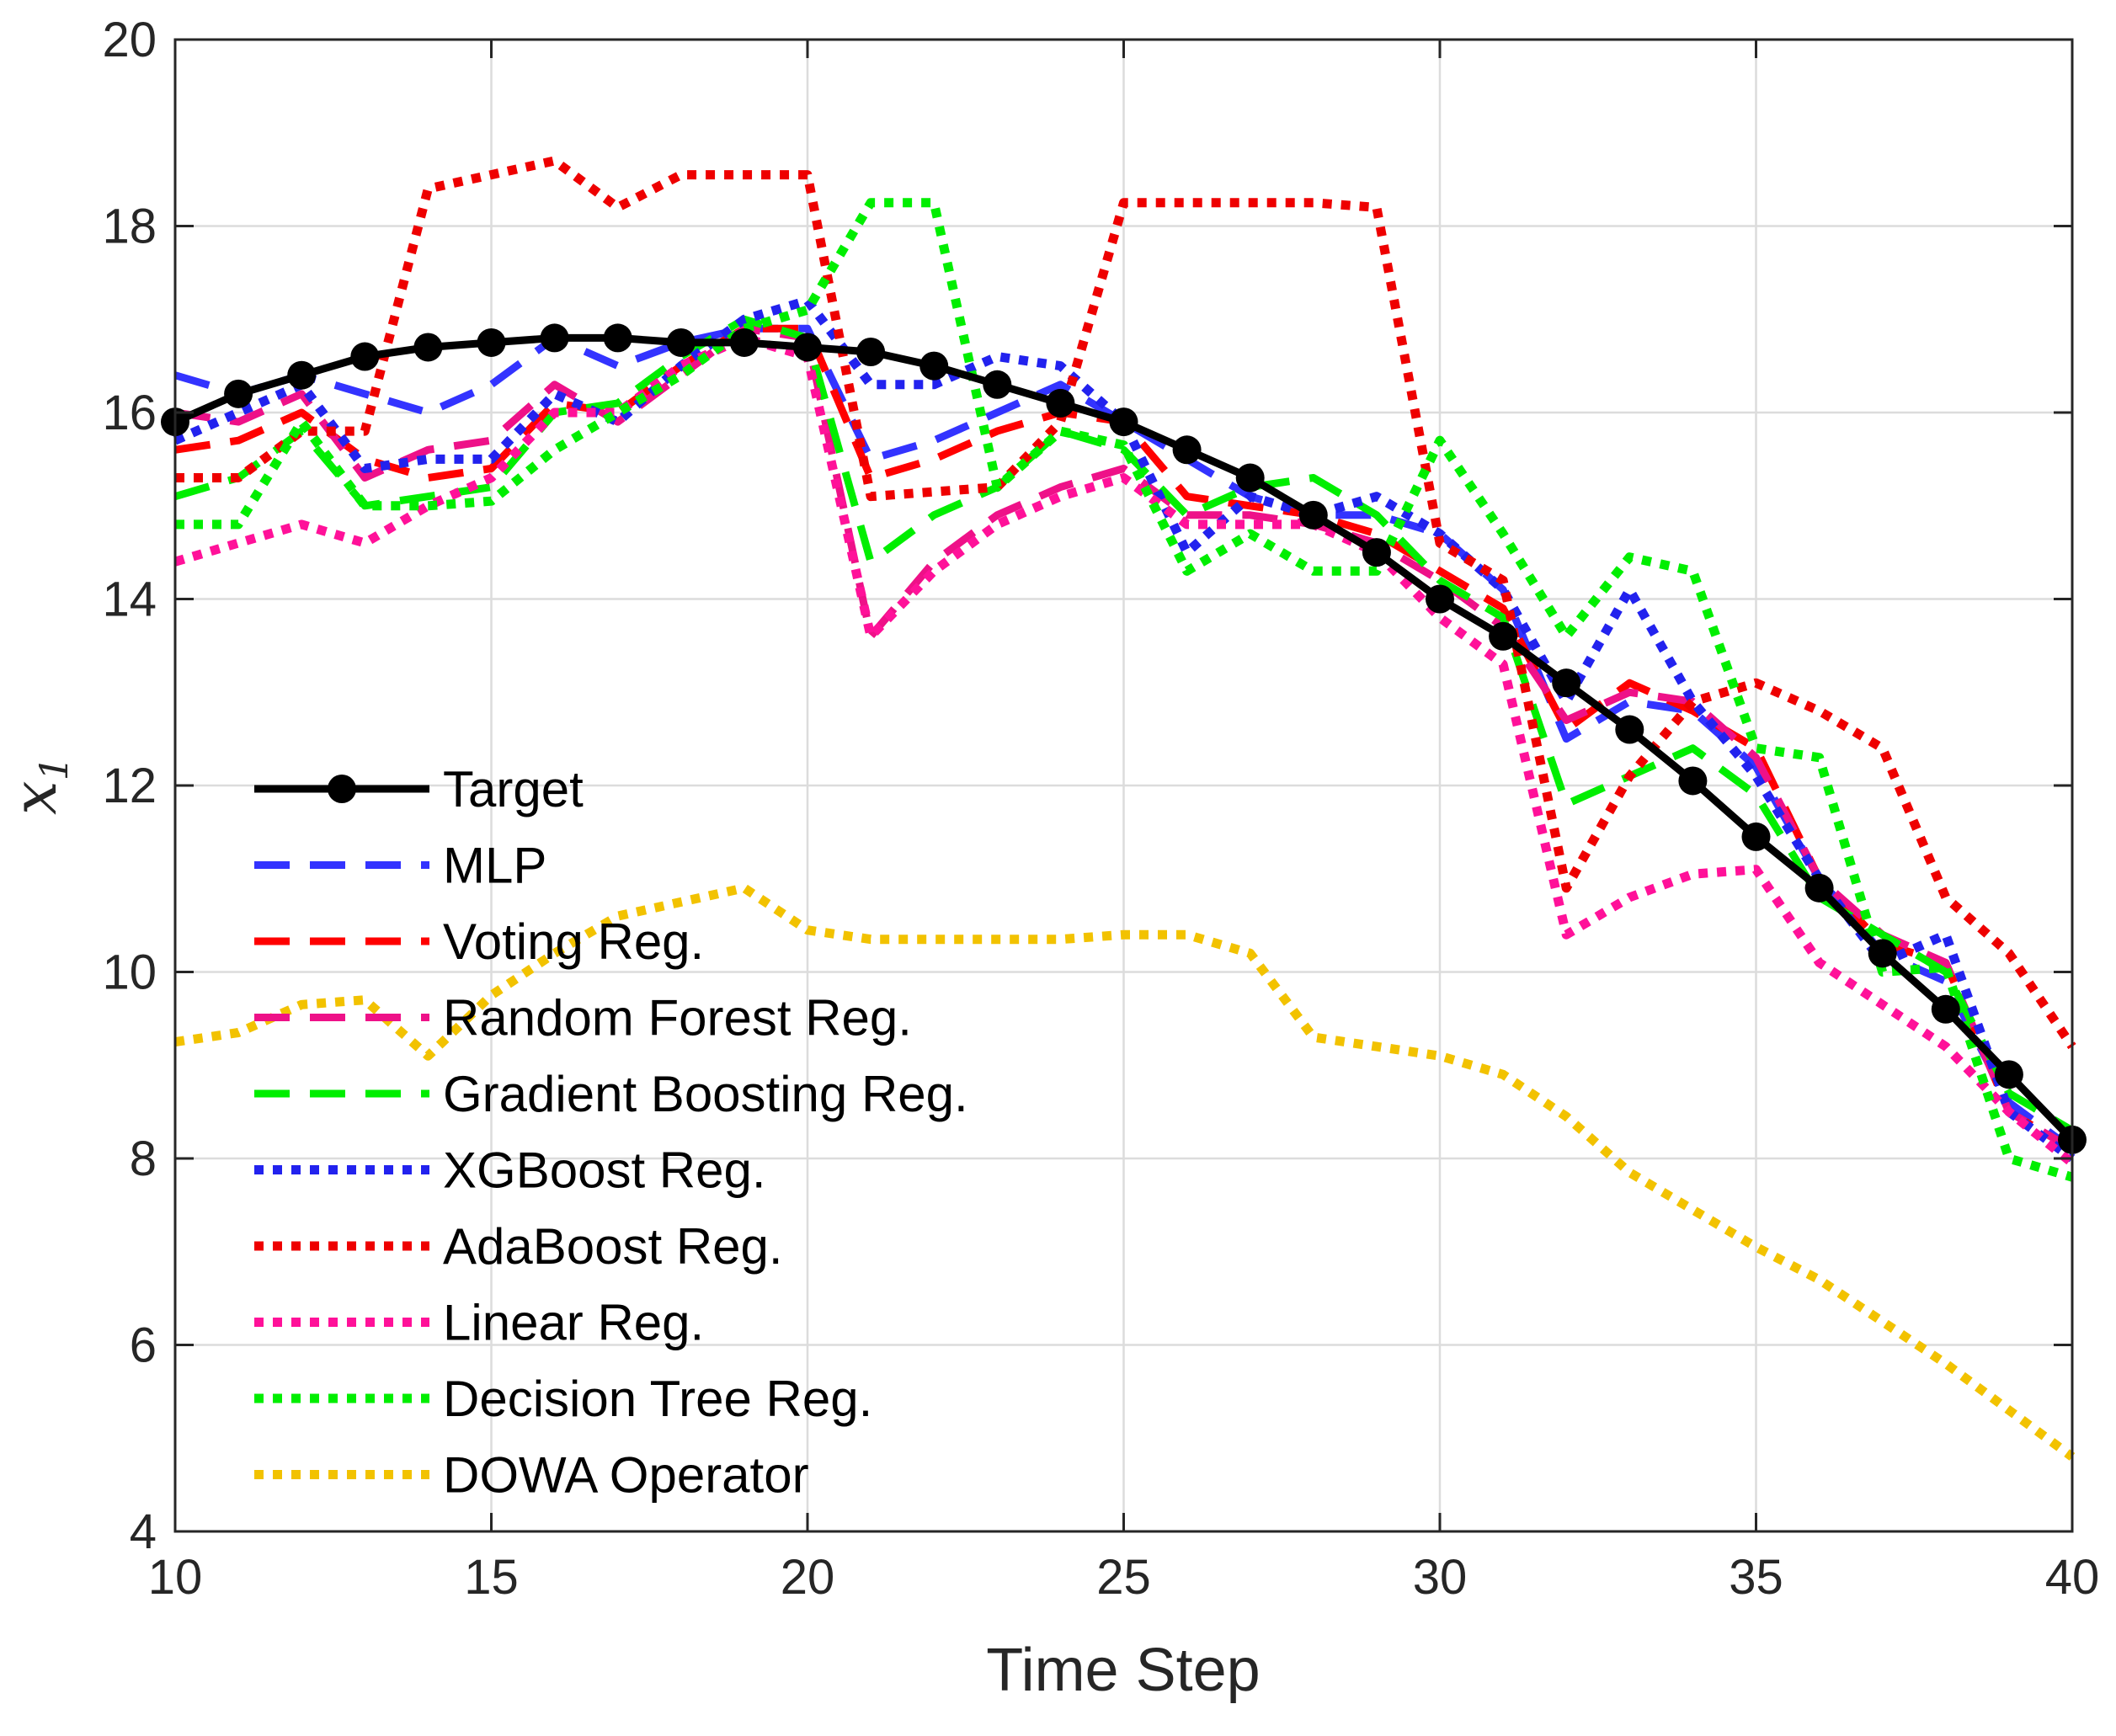 This screenshot has width=2116, height=1736. What do you see at coordinates (176, 1577) in the screenshot?
I see `x-tick-label: 10` at bounding box center [176, 1577].